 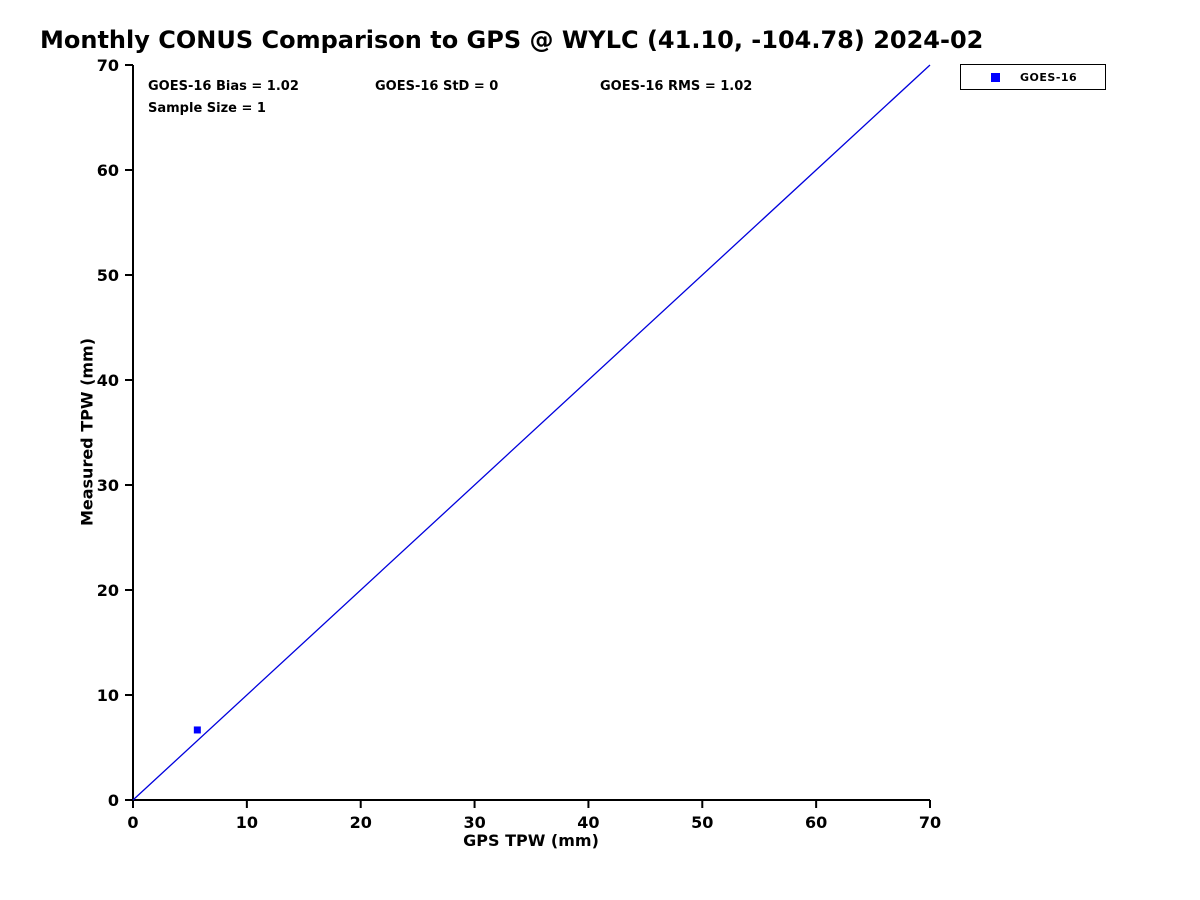 I want to click on legend: GOES-16, so click(x=1033, y=77).